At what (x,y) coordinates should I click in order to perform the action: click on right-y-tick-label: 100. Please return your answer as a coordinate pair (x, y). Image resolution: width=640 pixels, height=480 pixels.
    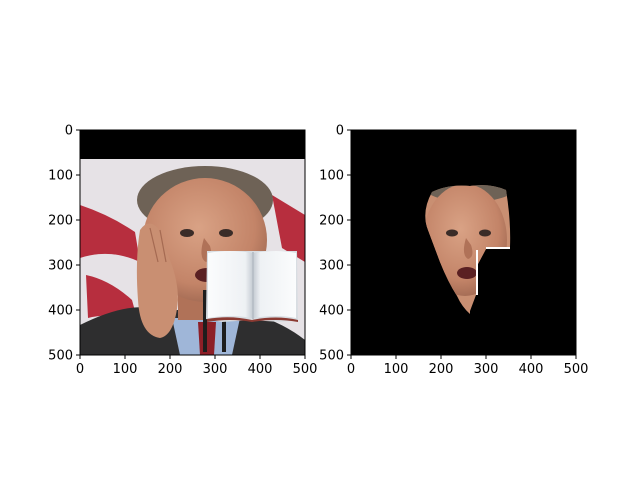
    Looking at the image, I should click on (331, 176).